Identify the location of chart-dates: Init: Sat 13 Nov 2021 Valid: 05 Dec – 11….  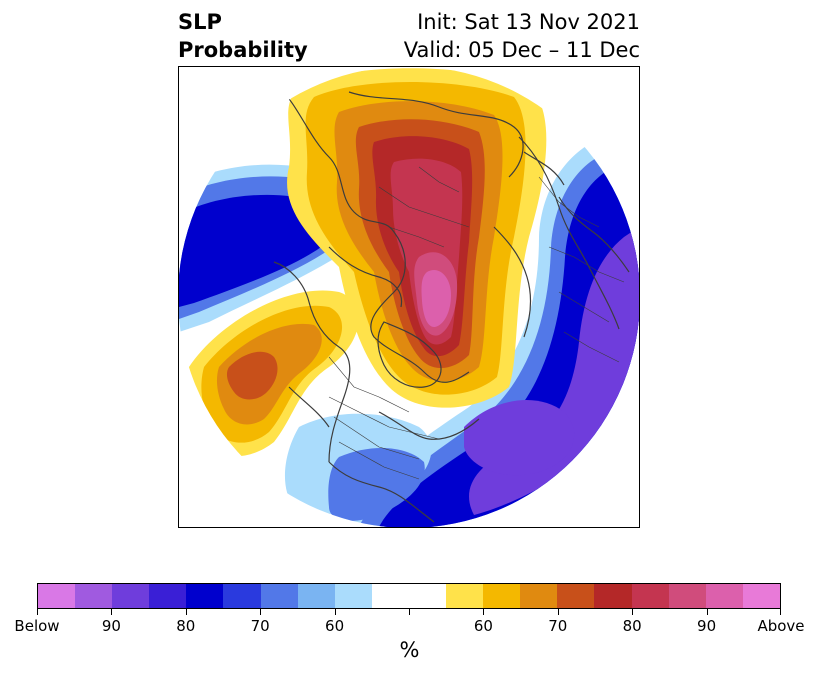
(522, 36).